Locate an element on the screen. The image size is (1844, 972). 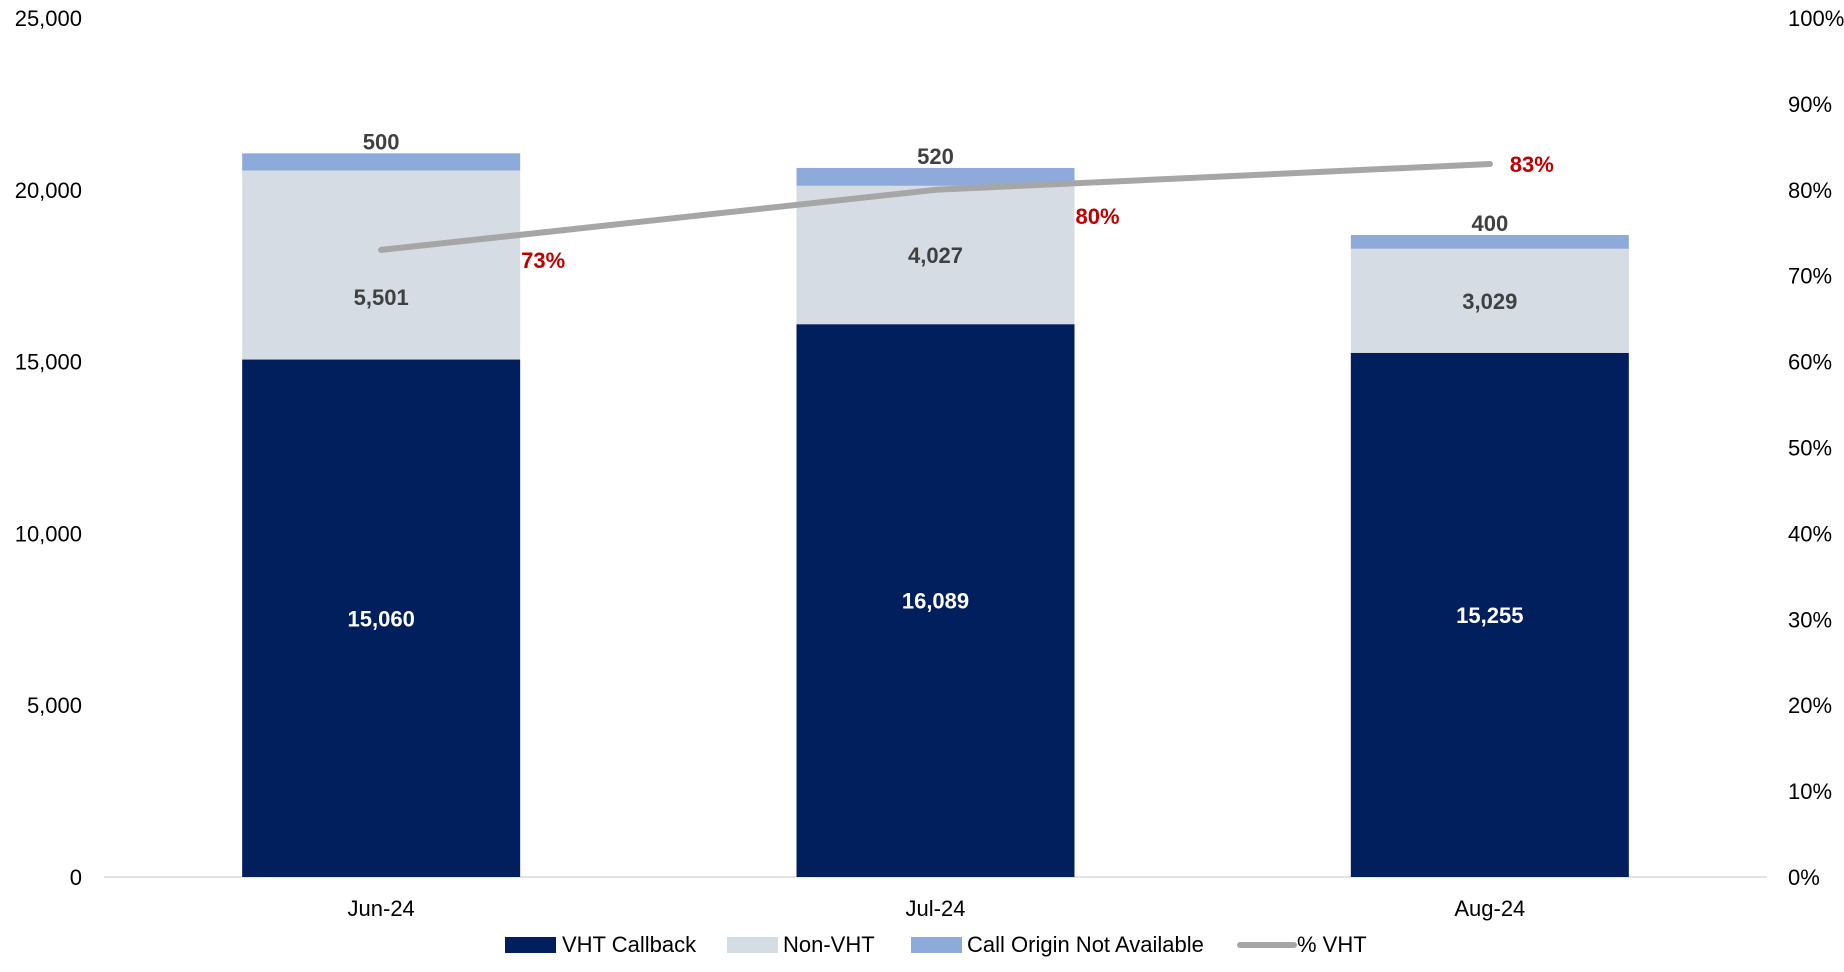
data-label-vht-callback: 15,255 is located at coordinates (1489, 615).